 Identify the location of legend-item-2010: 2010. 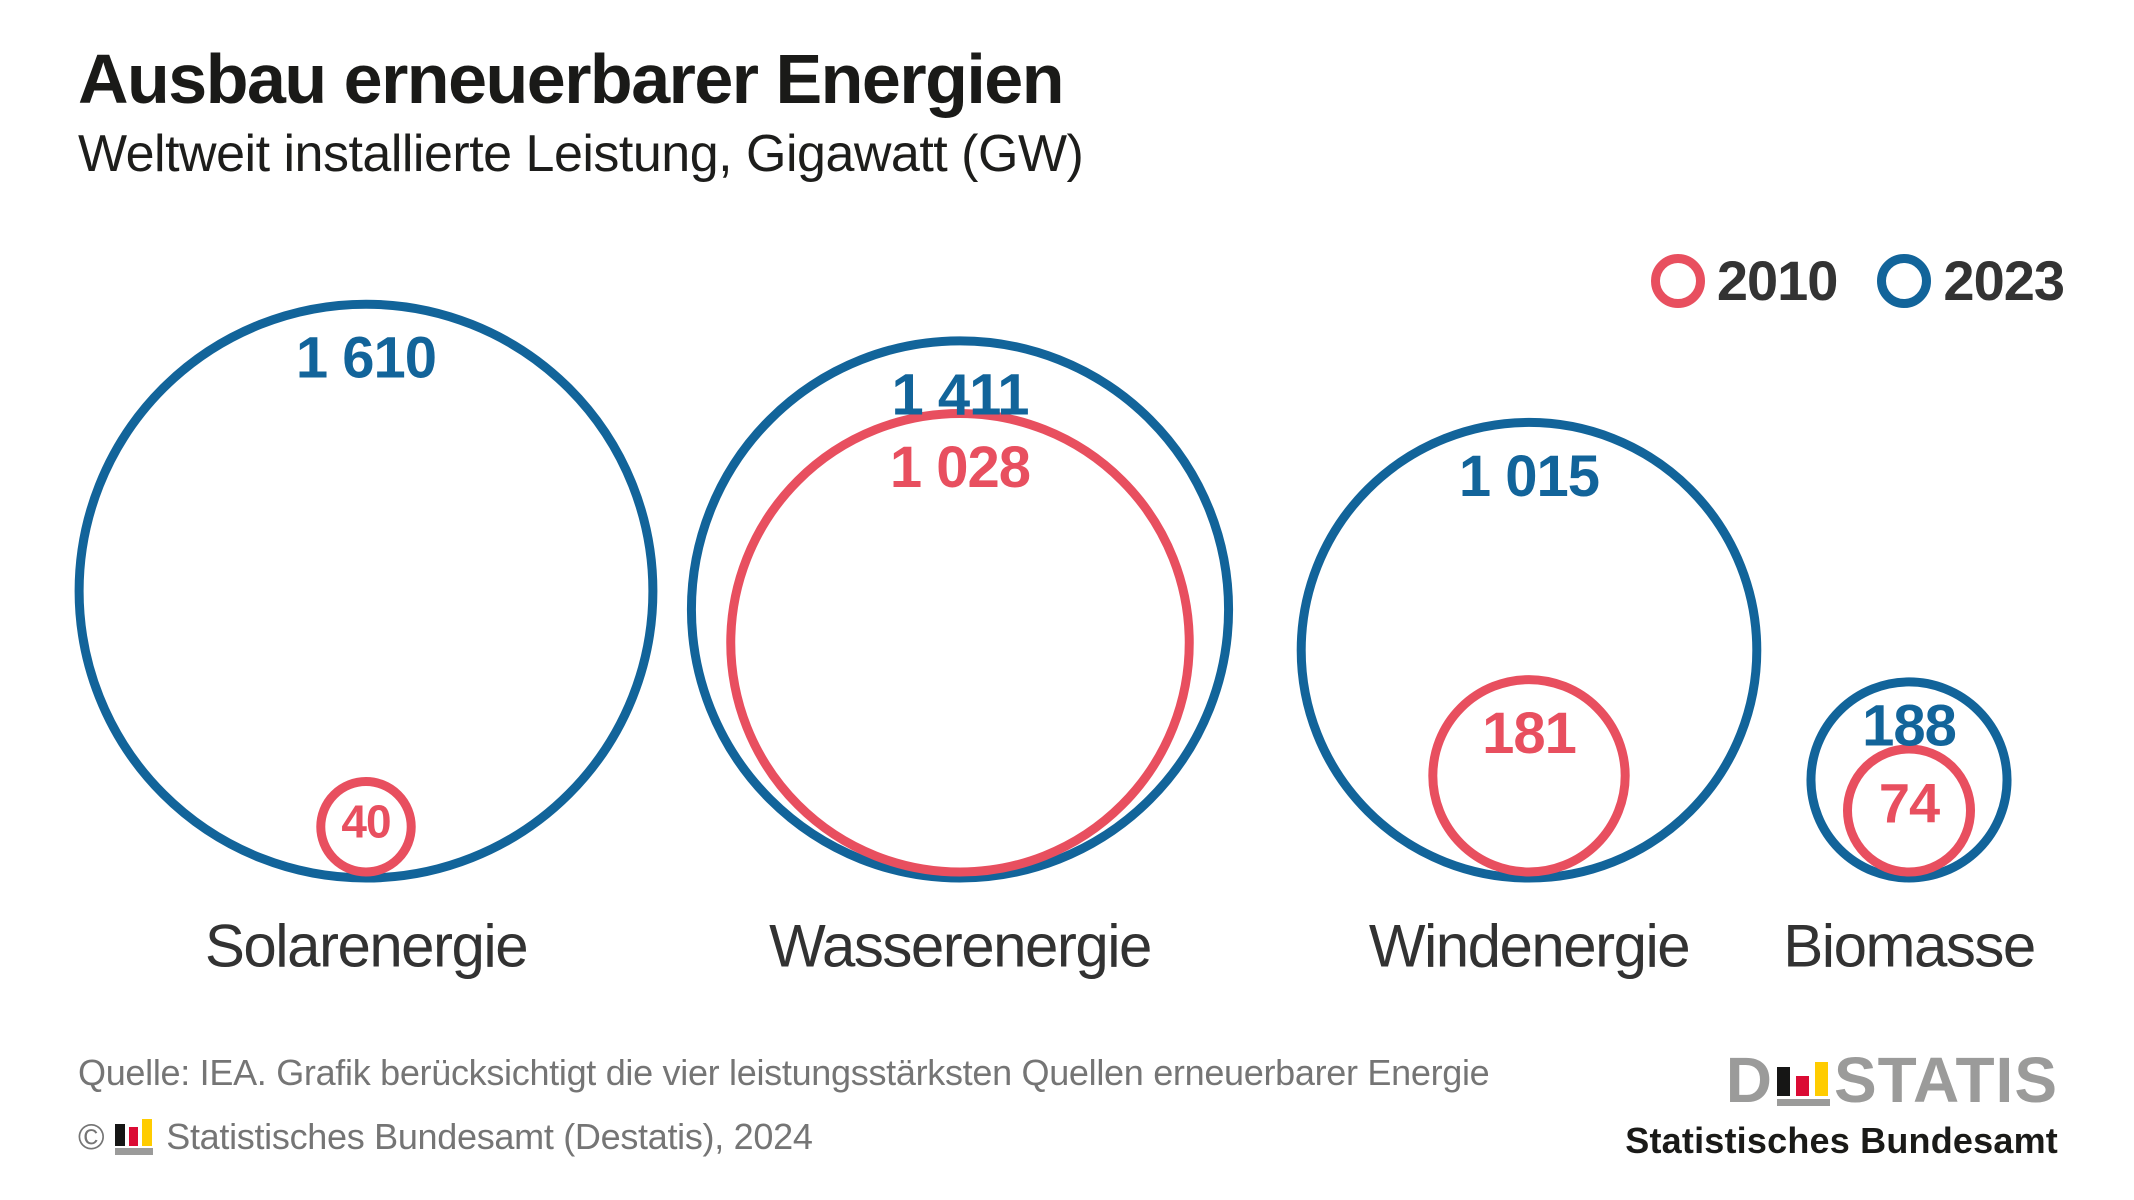
(1744, 280).